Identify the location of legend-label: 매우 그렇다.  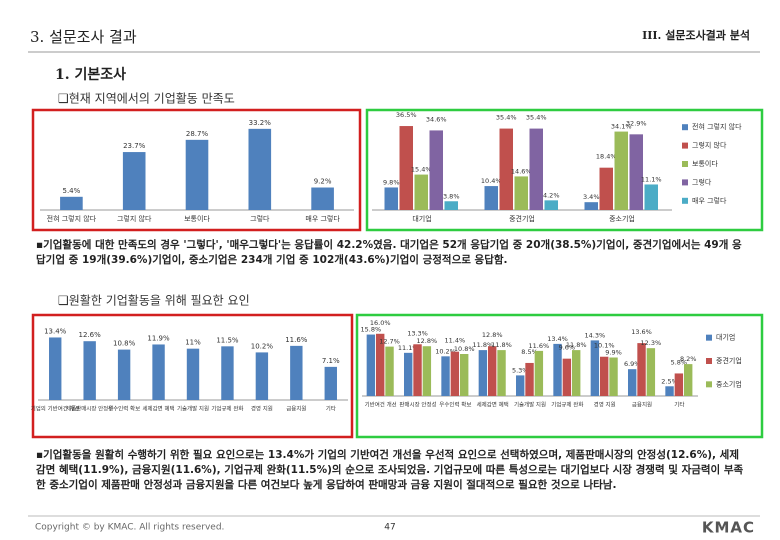
(709, 200).